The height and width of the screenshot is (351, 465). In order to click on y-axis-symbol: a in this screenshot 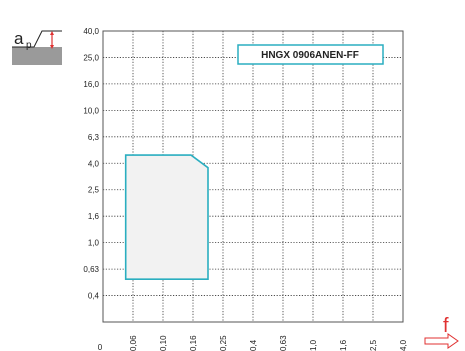, I will do `click(19, 38)`.